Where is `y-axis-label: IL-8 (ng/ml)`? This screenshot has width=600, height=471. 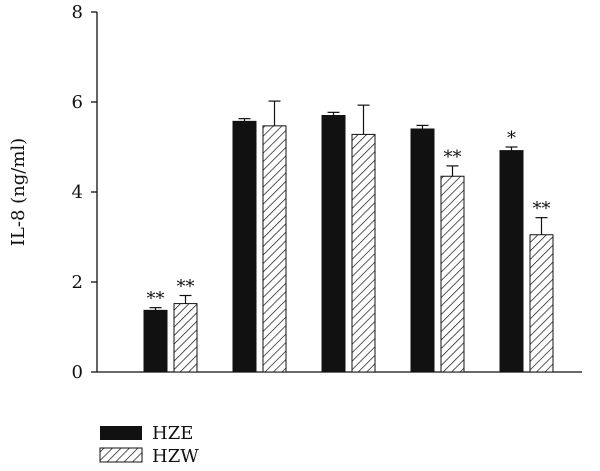
y-axis-label: IL-8 (ng/ml) is located at coordinates (18, 192).